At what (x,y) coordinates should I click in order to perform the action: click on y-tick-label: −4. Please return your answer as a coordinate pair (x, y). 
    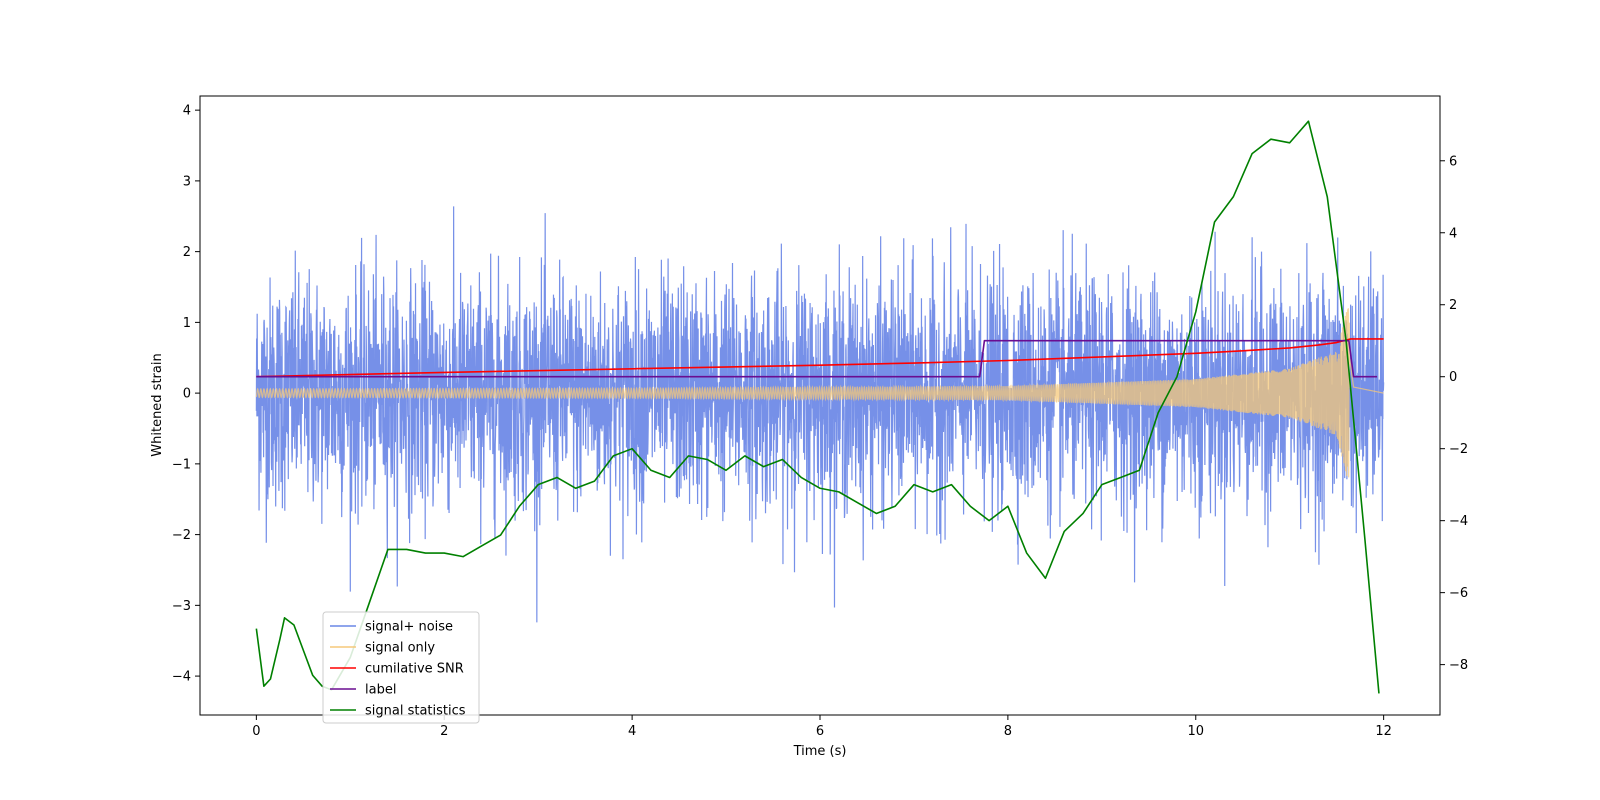
    Looking at the image, I should click on (181, 677).